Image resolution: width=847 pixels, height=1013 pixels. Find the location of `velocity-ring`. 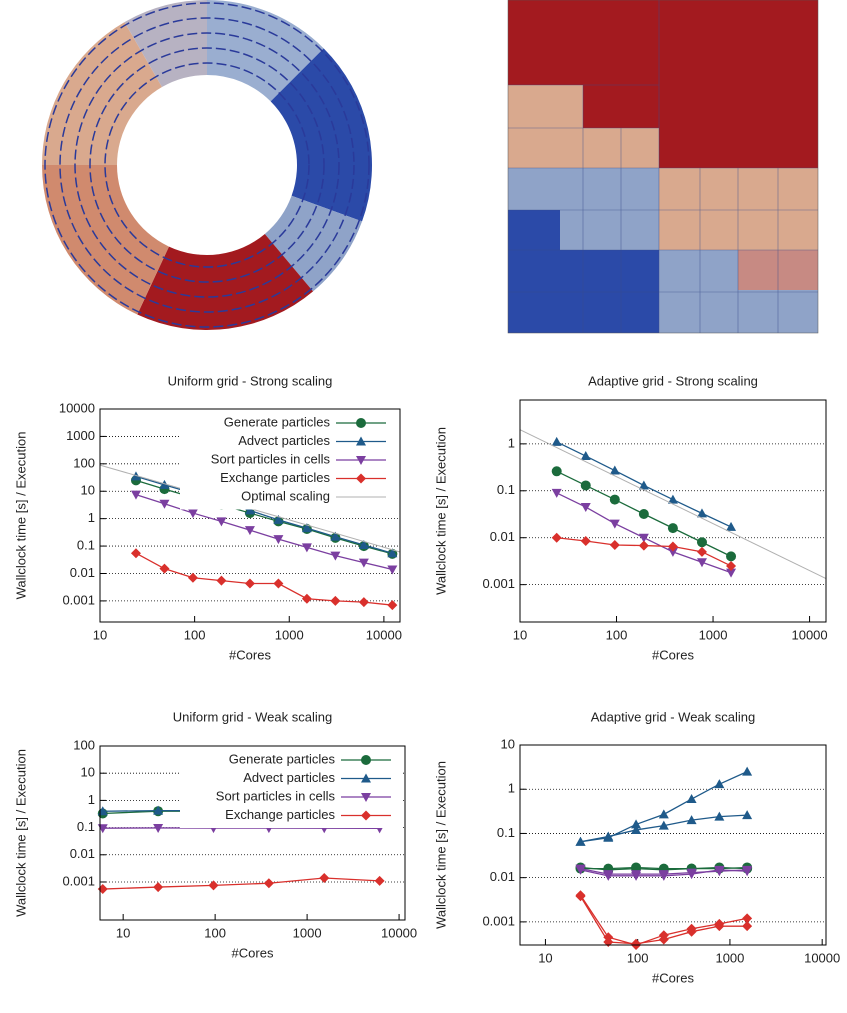

velocity-ring is located at coordinates (207, 165).